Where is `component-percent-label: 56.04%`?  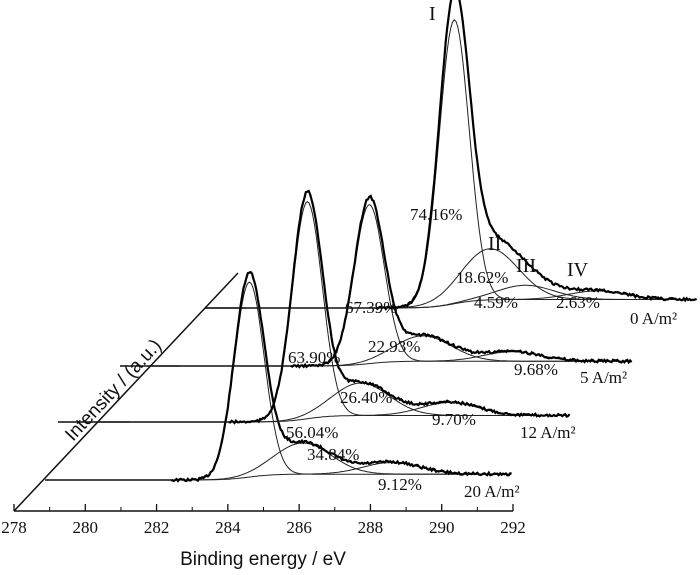
component-percent-label: 56.04% is located at coordinates (312, 432).